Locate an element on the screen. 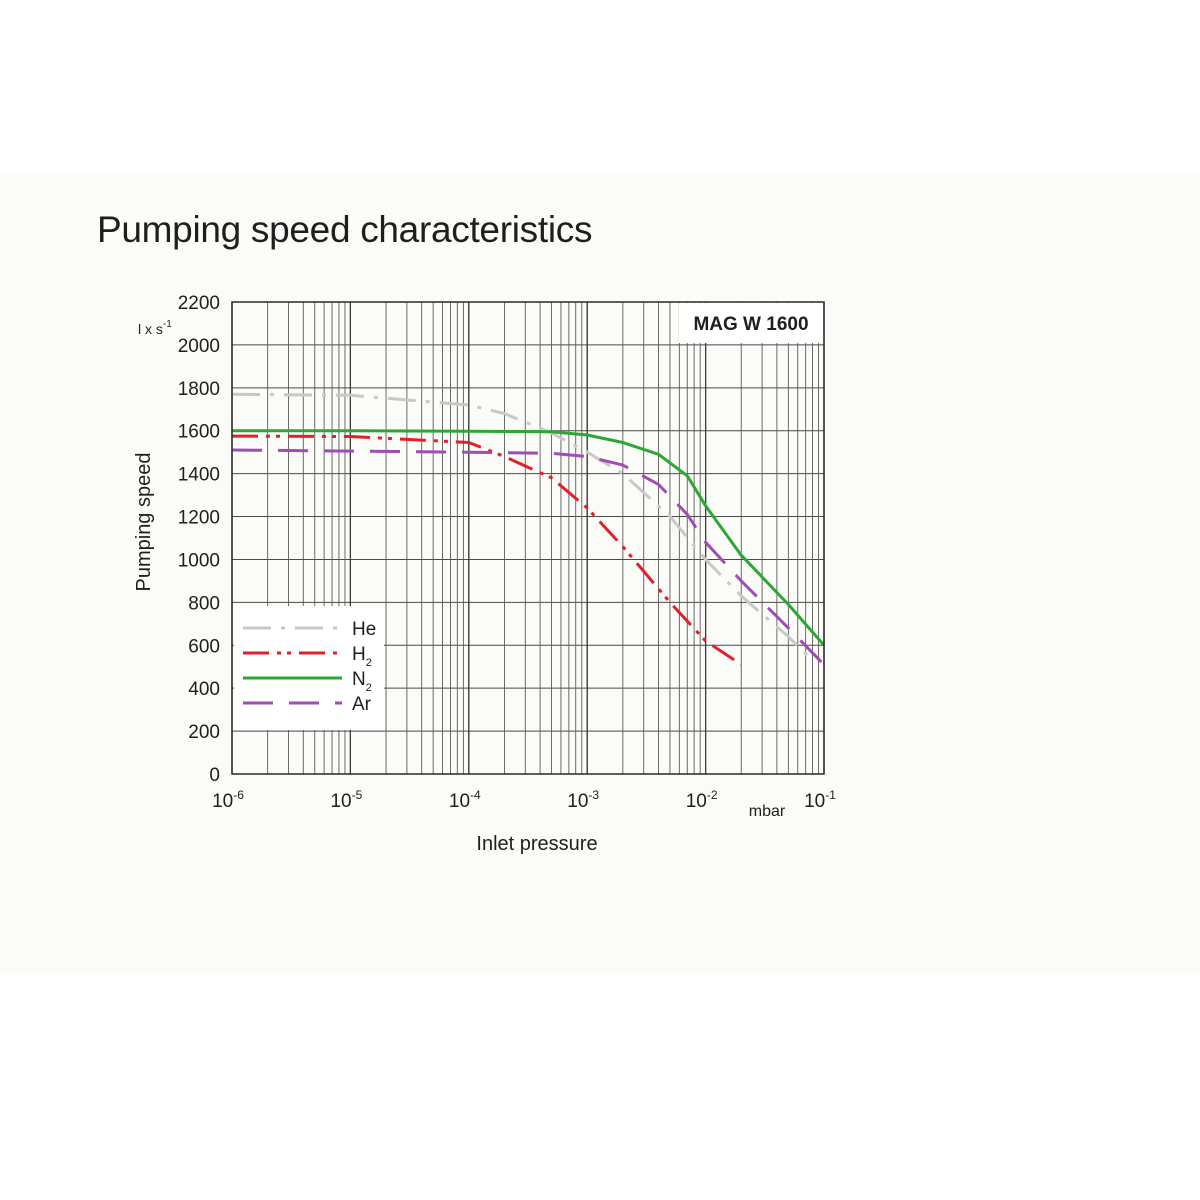 This screenshot has width=1200, height=1200. series-line-ar is located at coordinates (528, 557).